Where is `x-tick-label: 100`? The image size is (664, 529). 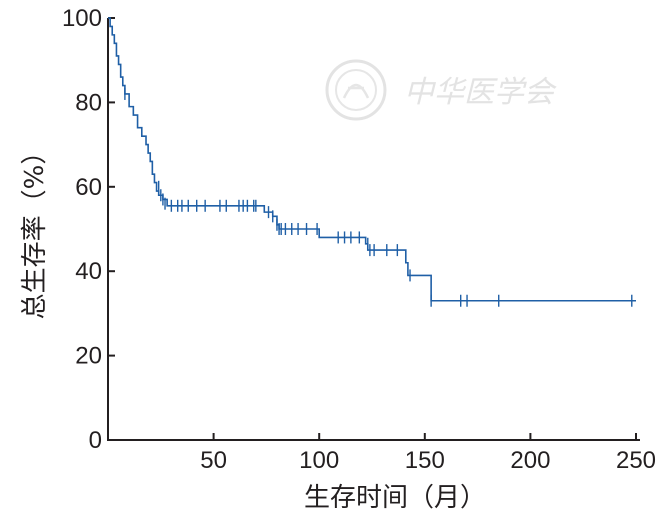 x-tick-label: 100 is located at coordinates (319, 460).